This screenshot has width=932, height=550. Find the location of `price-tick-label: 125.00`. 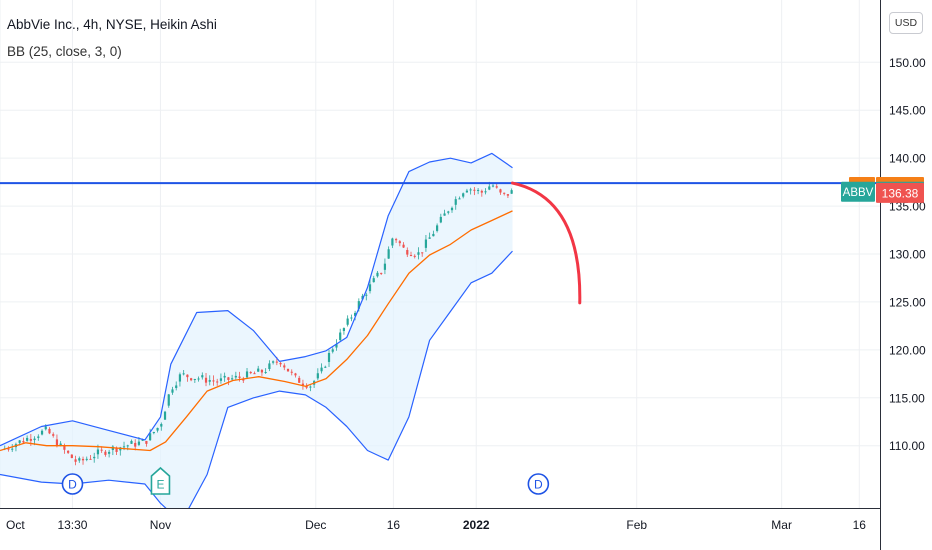

price-tick-label: 125.00 is located at coordinates (907, 302).